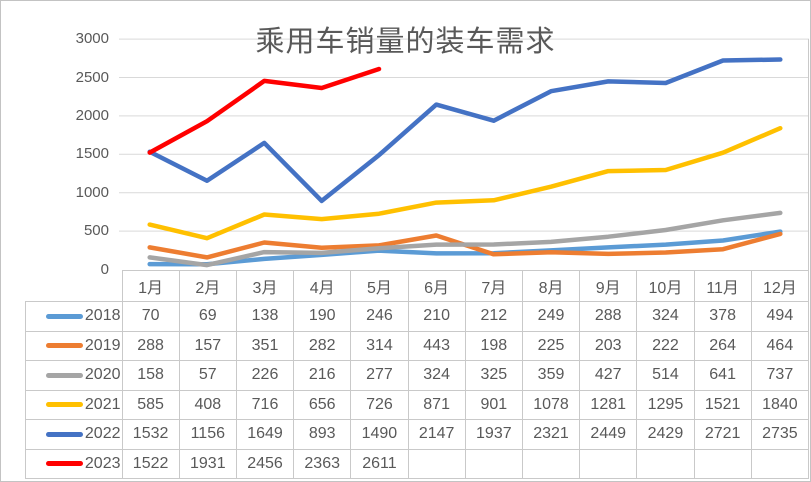 The image size is (811, 482). I want to click on value-cell: 314, so click(379, 345).